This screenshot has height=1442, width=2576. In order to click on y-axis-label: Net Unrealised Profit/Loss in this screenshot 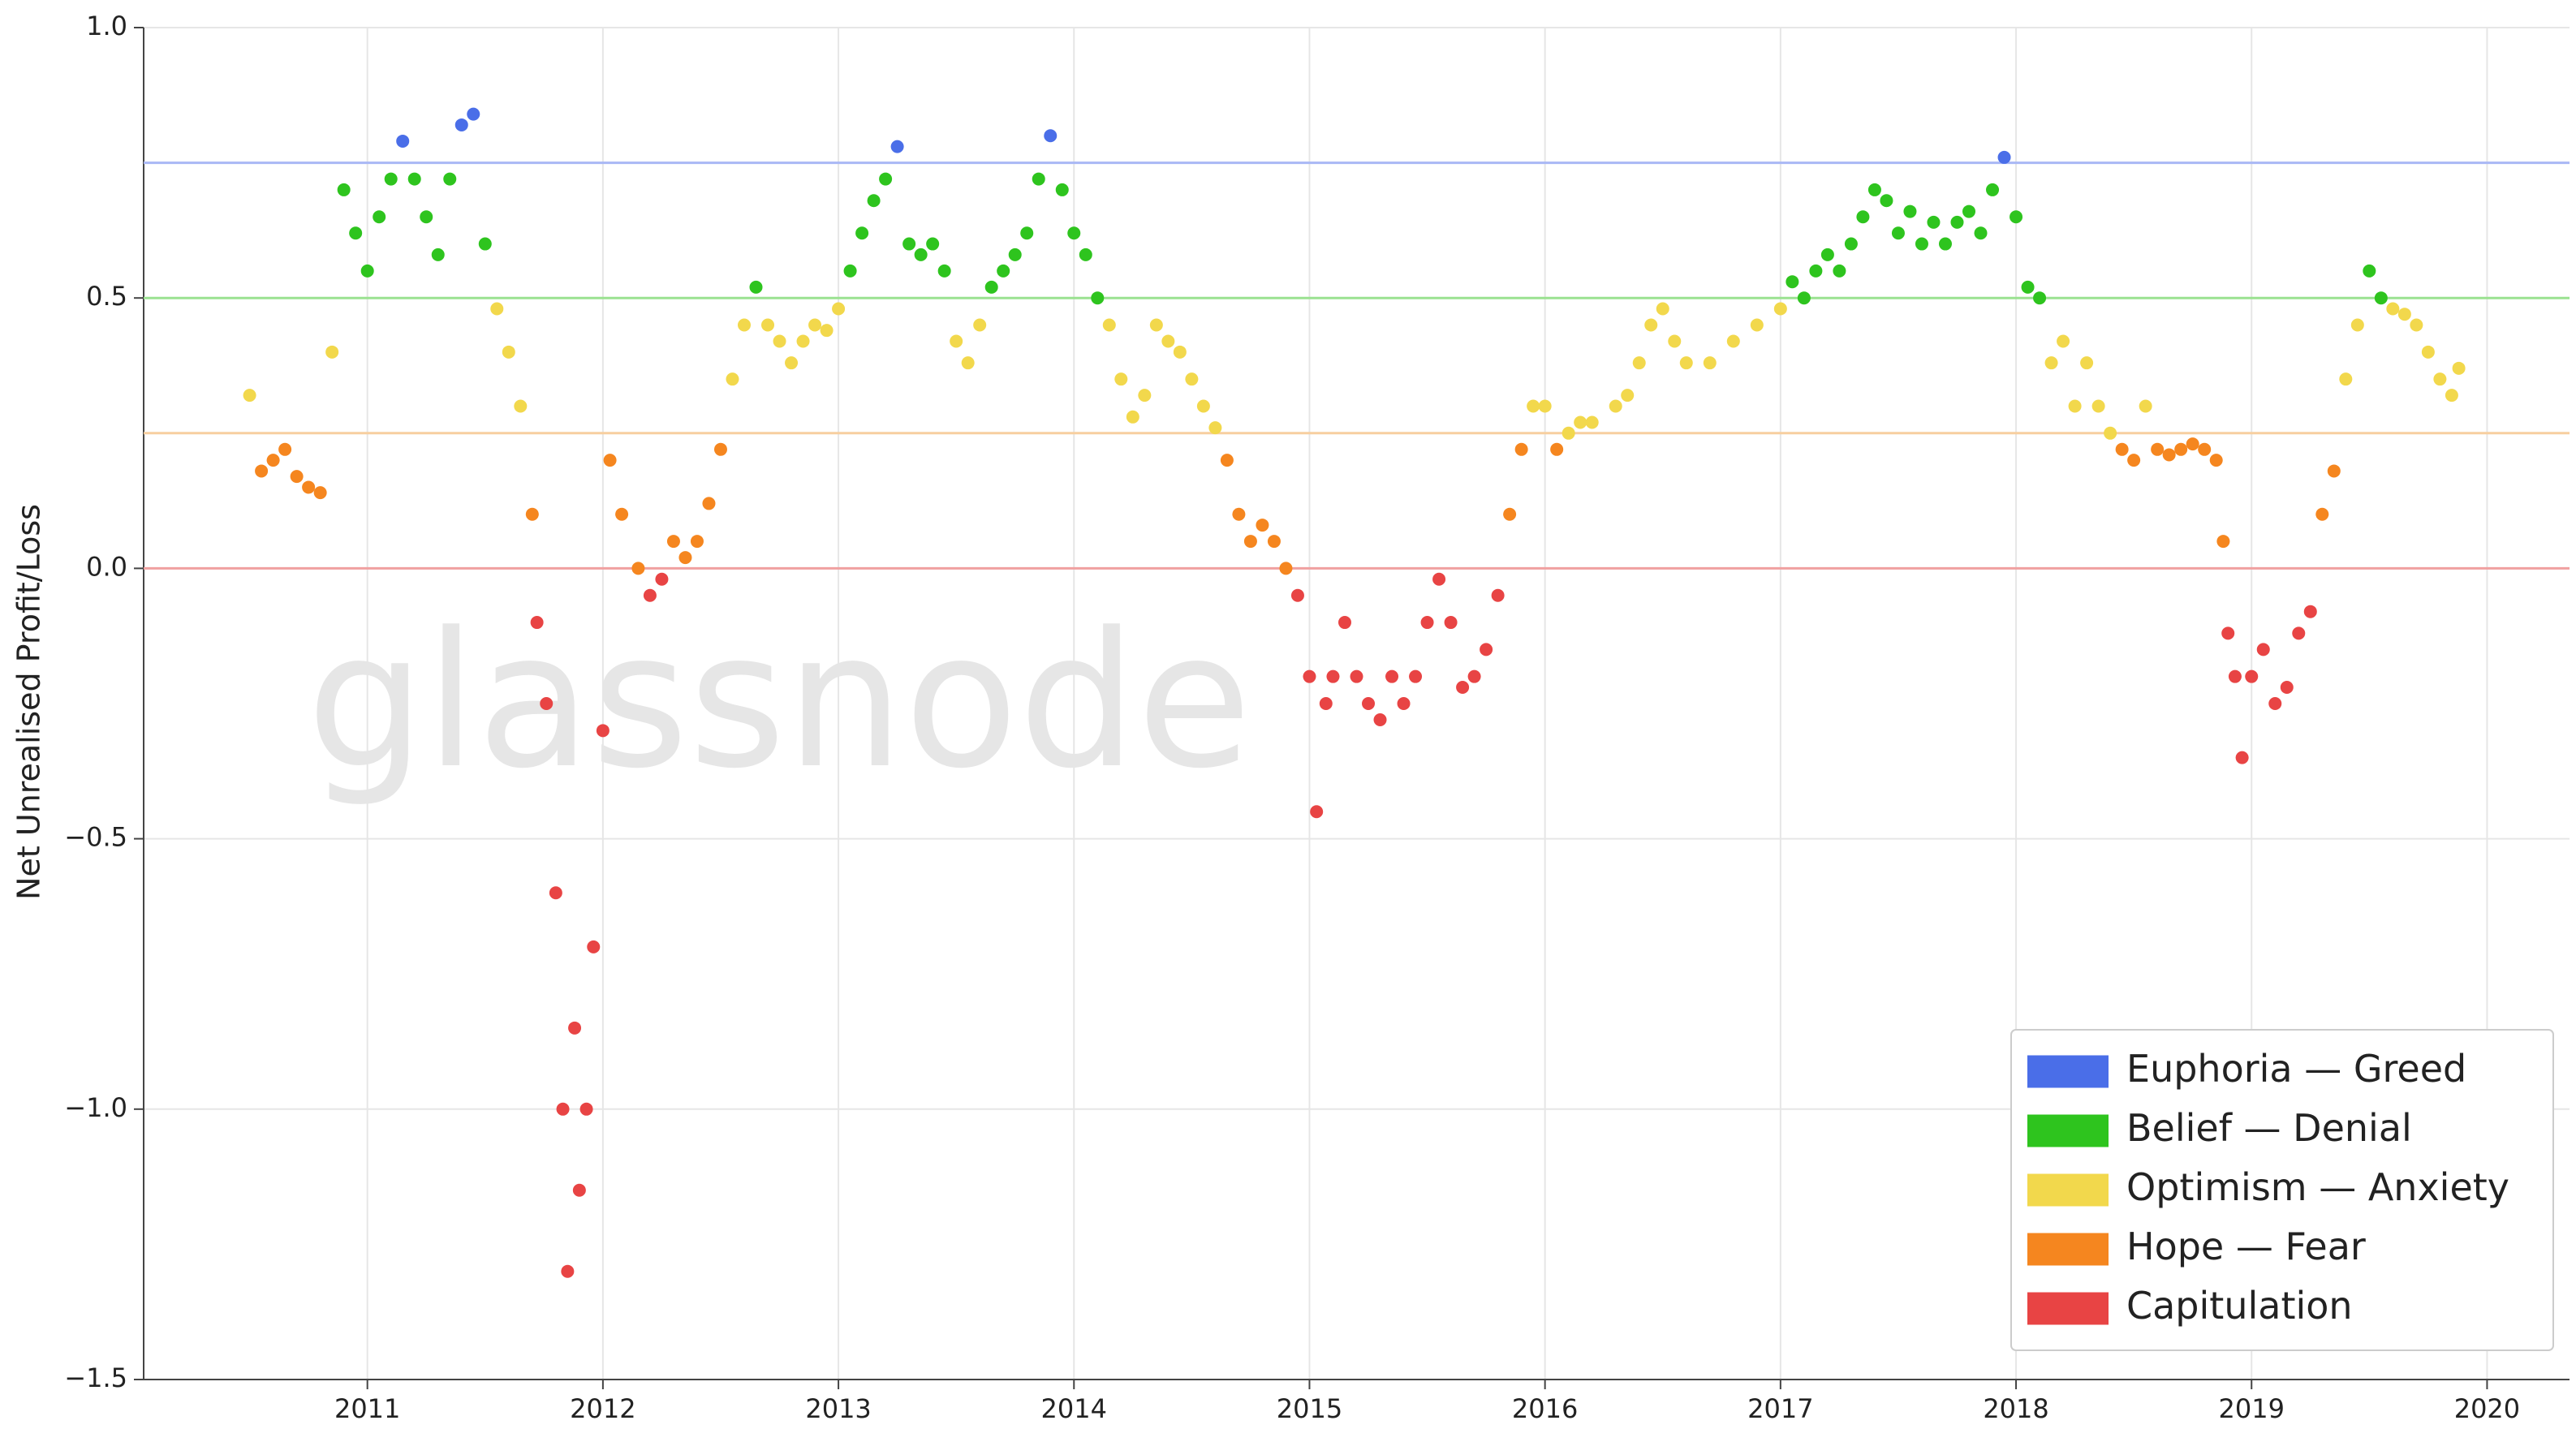, I will do `click(29, 702)`.